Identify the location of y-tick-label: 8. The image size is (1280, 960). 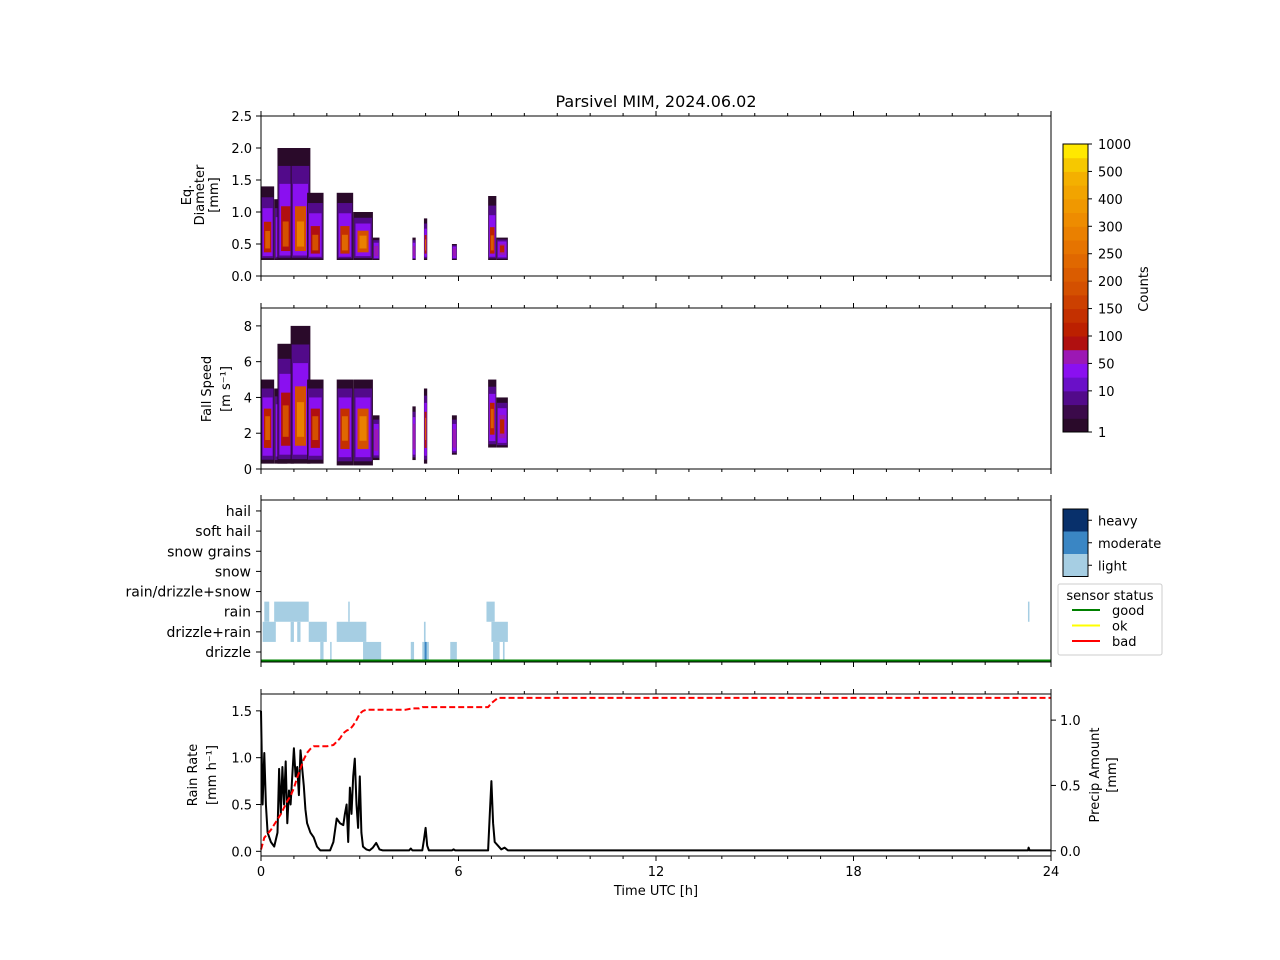
(248, 327).